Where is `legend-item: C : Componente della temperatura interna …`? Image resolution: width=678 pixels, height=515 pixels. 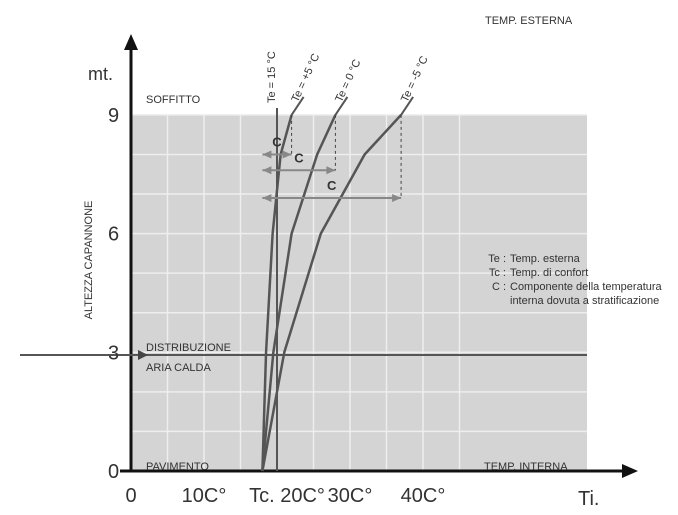
legend-item: C : Componente della temperatura interna … is located at coordinates (574, 294).